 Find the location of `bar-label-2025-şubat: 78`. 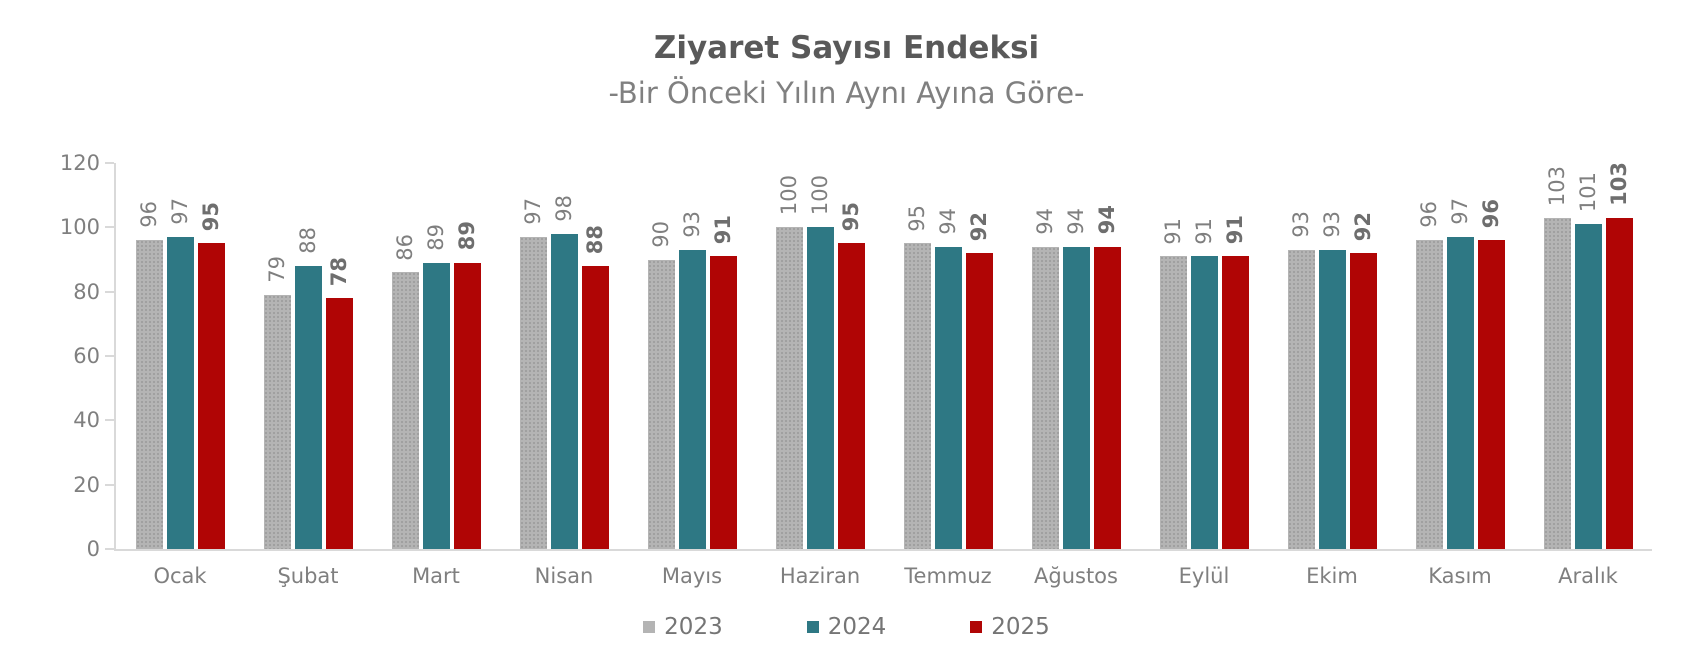

bar-label-2025-şubat: 78 is located at coordinates (339, 271).